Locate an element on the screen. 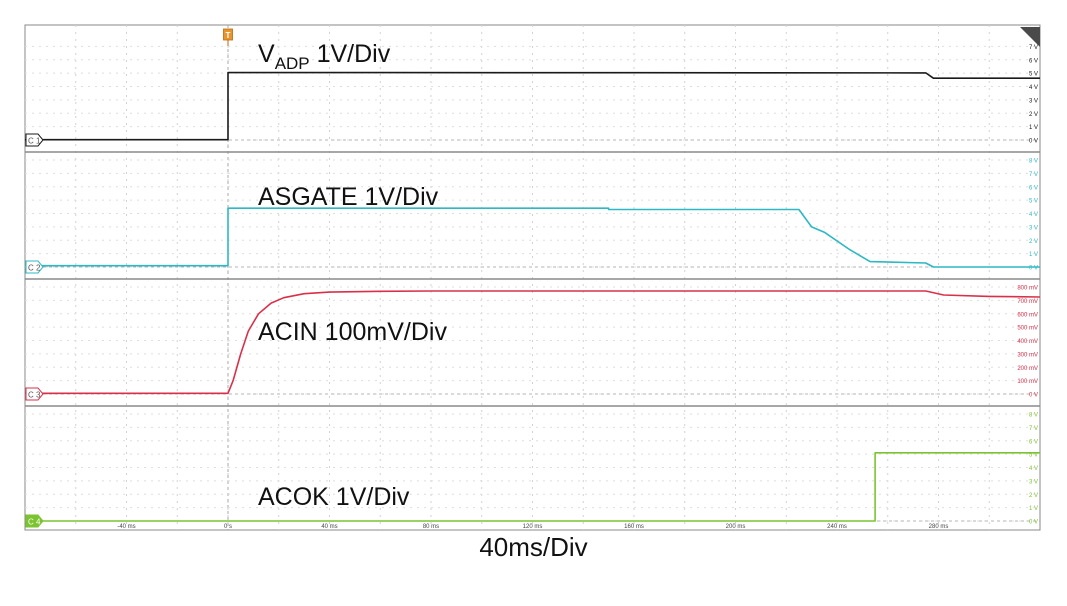 Image resolution: width=1067 pixels, height=606 pixels. trace-c1 is located at coordinates (532, 106).